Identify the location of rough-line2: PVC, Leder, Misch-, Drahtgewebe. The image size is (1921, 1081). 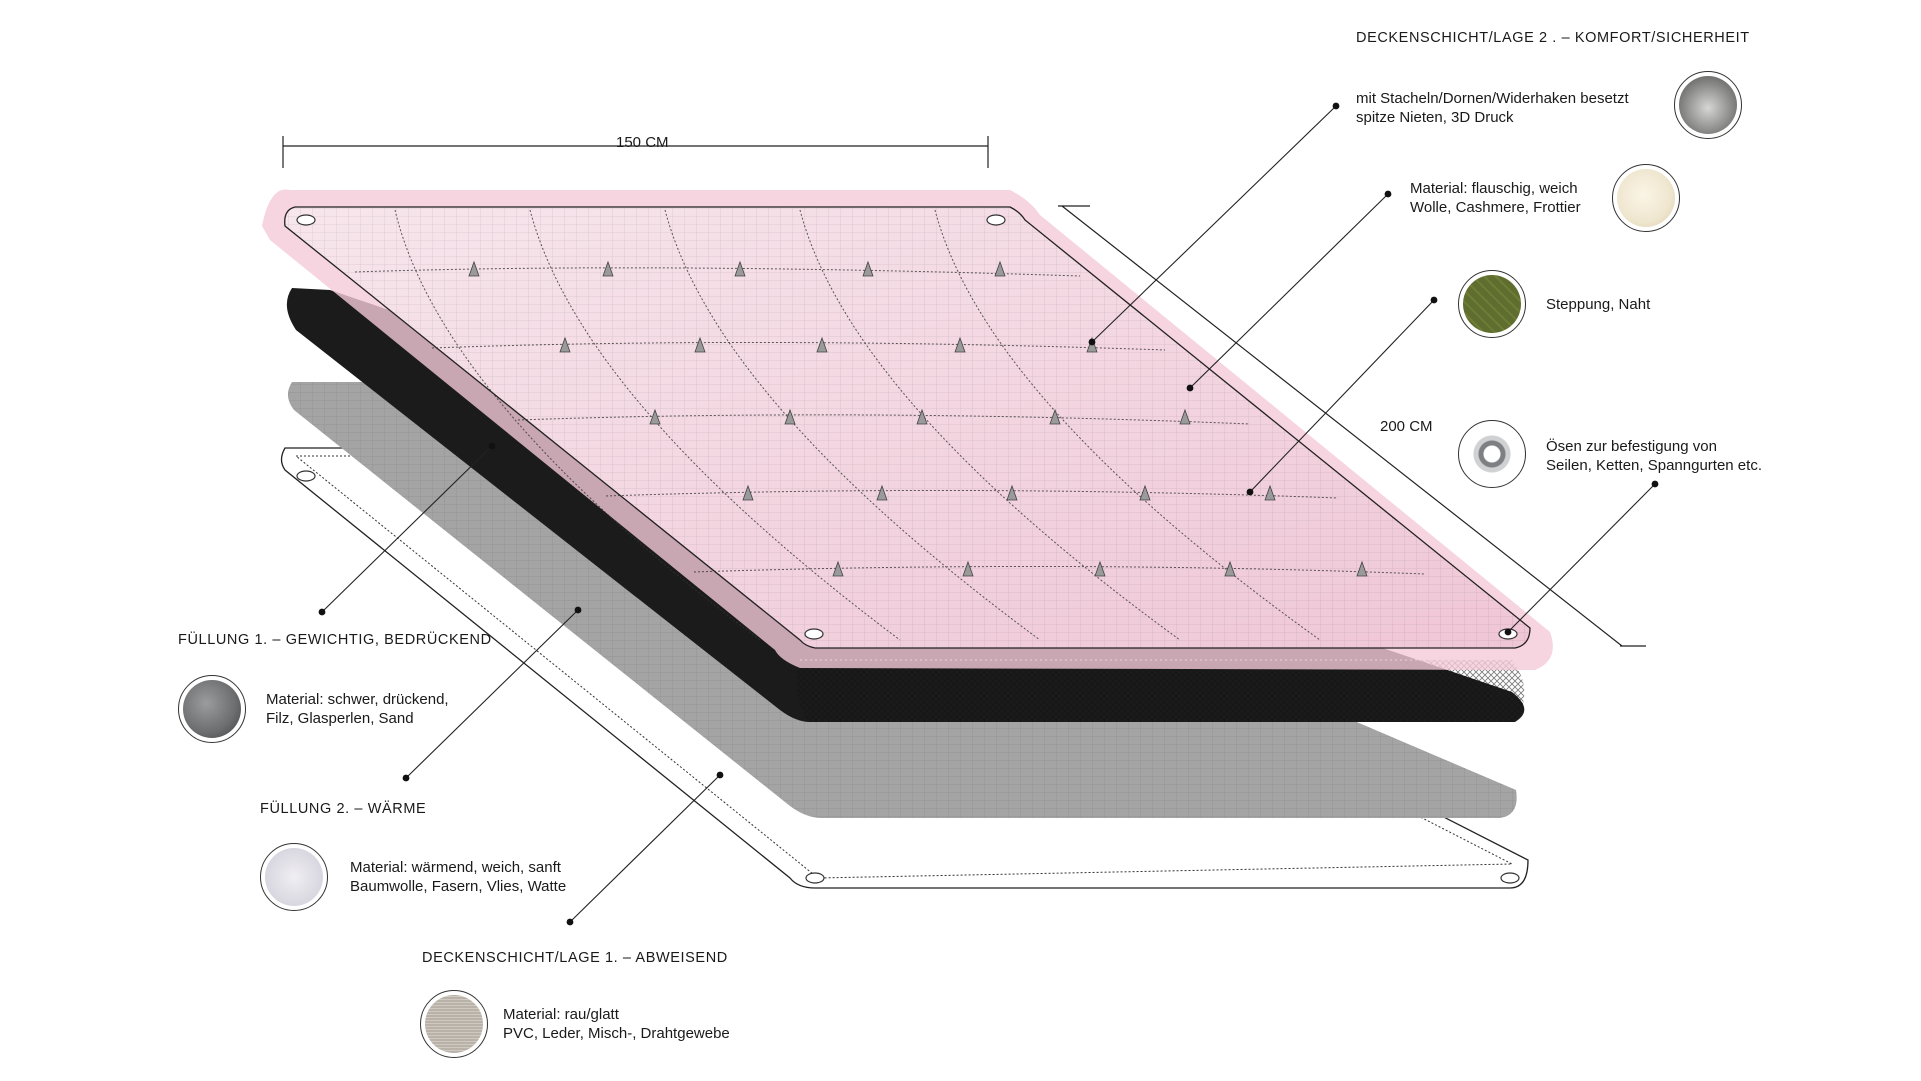
(616, 1033).